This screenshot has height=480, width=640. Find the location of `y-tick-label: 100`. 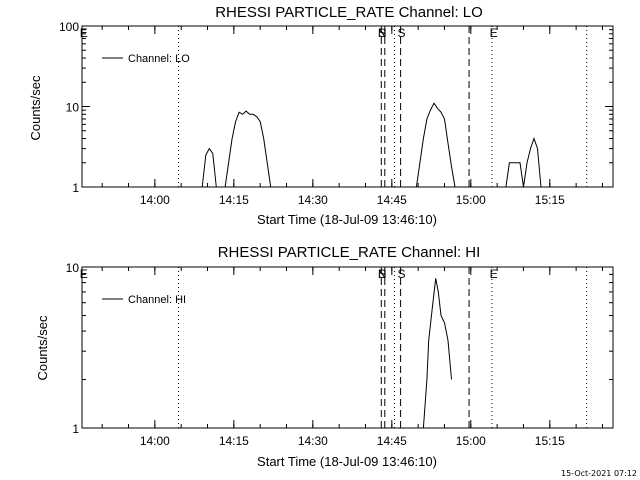

y-tick-label: 100 is located at coordinates (69, 27).